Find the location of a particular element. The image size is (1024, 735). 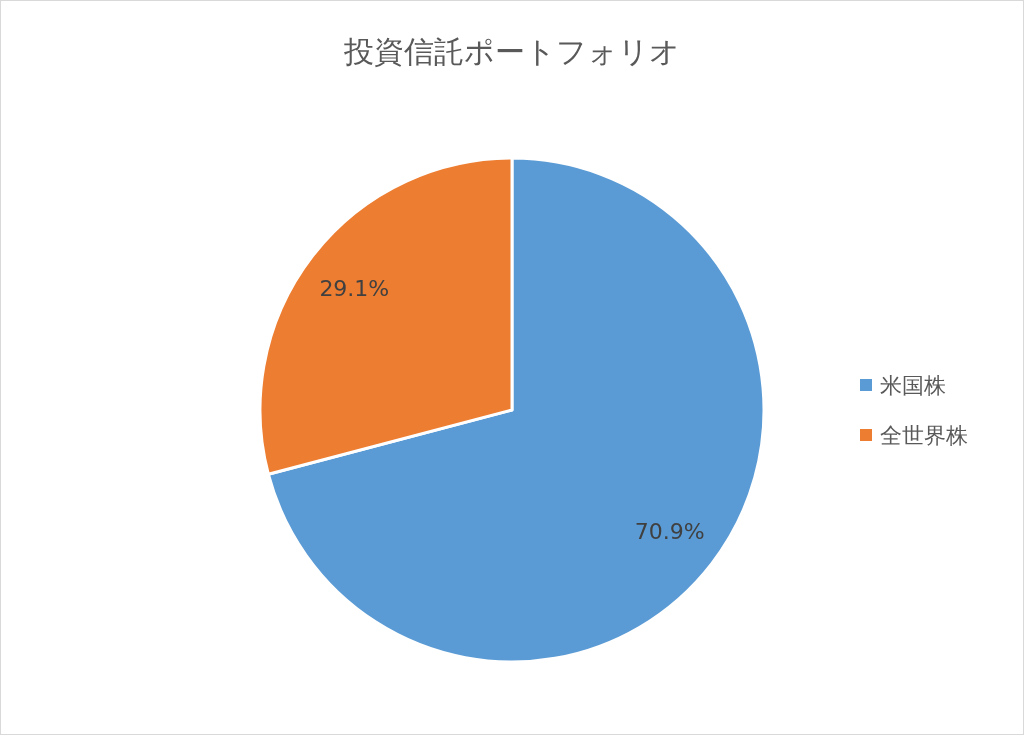

legend-label: 全世界株 is located at coordinates (924, 435).